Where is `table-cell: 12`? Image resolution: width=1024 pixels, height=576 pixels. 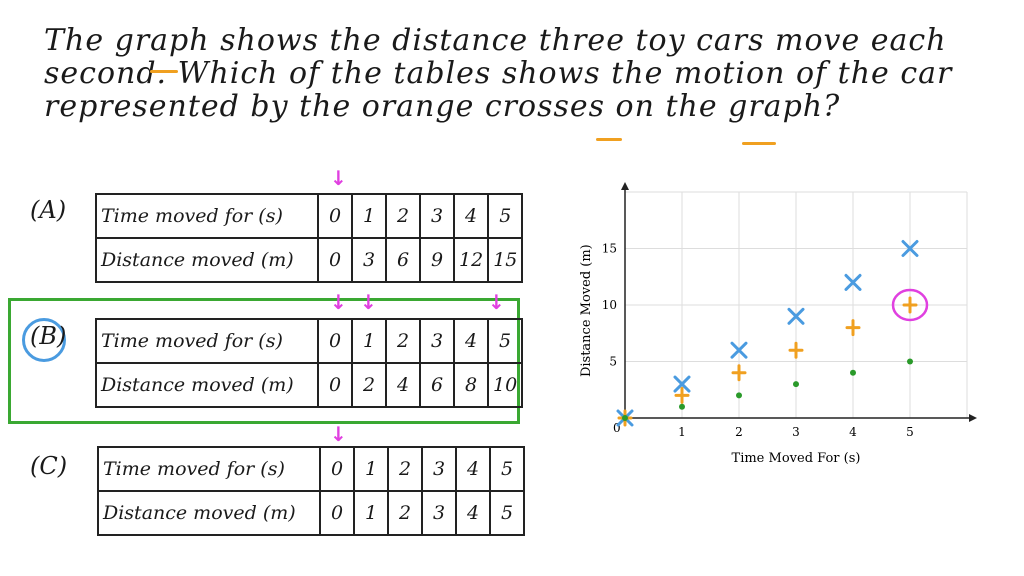
table-cell: 12 is located at coordinates (471, 260).